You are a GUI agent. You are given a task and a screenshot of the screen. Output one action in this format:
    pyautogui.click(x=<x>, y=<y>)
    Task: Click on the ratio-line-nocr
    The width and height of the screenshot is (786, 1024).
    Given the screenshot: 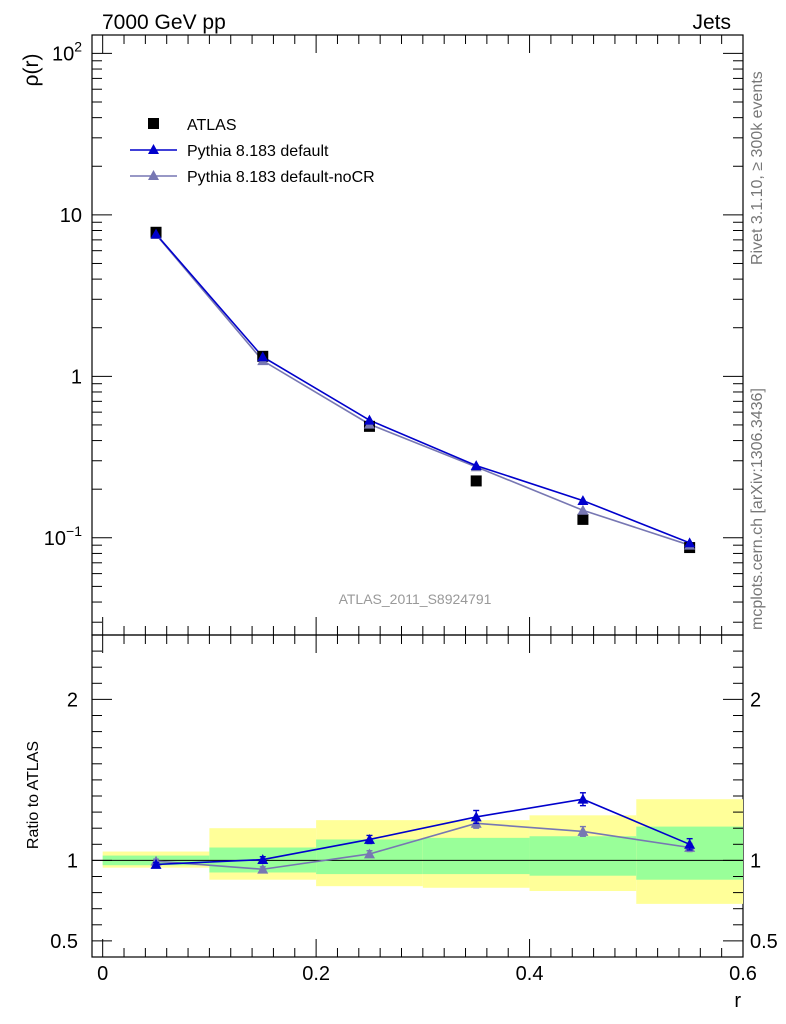 What is the action you would take?
    pyautogui.click(x=422, y=846)
    